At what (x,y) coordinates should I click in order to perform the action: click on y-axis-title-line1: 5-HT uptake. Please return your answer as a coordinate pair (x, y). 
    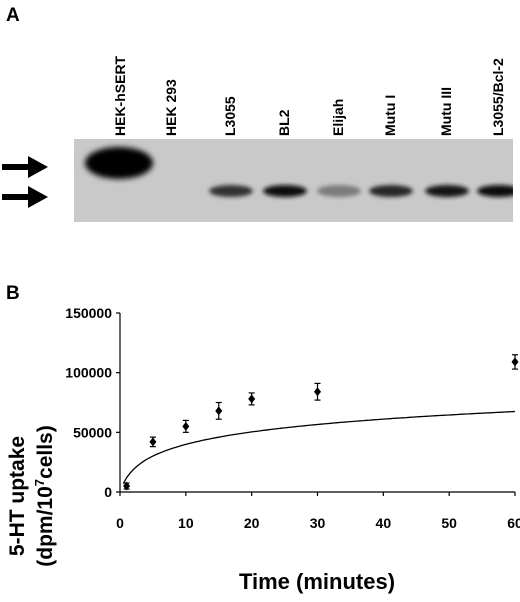
    Looking at the image, I should click on (17, 496).